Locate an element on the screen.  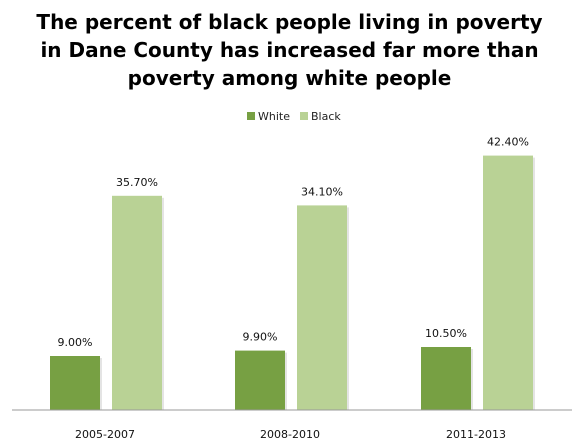
bar-black-2005-2007 is located at coordinates (137, 302).